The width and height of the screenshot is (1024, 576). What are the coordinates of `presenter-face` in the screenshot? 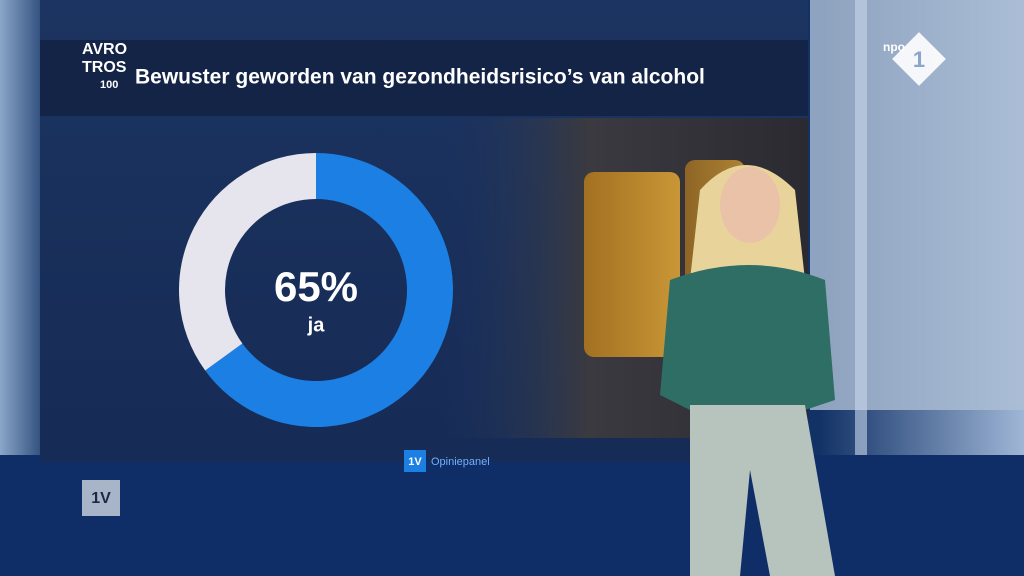 It's located at (750, 205).